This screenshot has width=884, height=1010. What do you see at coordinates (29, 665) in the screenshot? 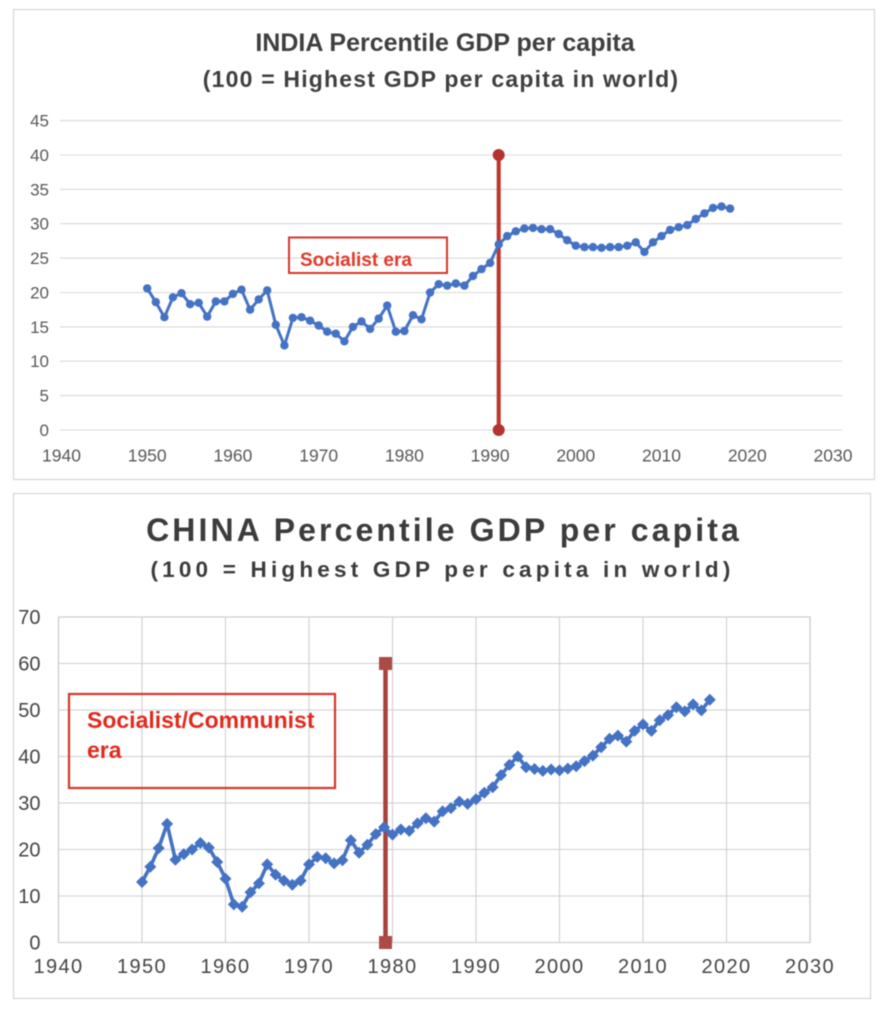
I see `svg-text: 60` at bounding box center [29, 665].